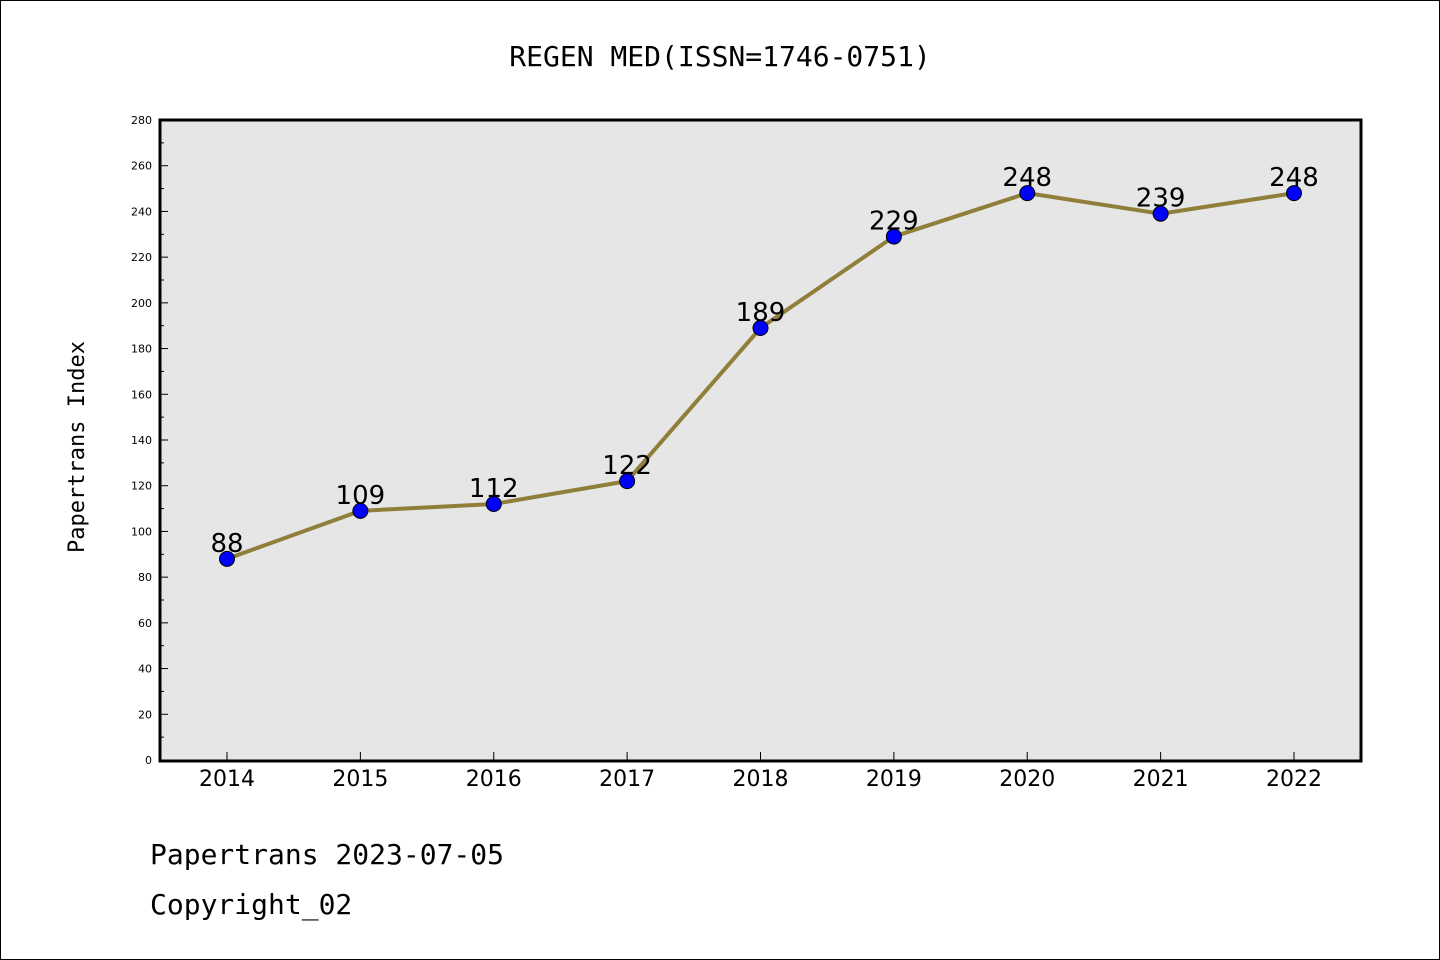 This screenshot has height=960, width=1440. What do you see at coordinates (894, 779) in the screenshot?
I see `x-tick-label: 2019` at bounding box center [894, 779].